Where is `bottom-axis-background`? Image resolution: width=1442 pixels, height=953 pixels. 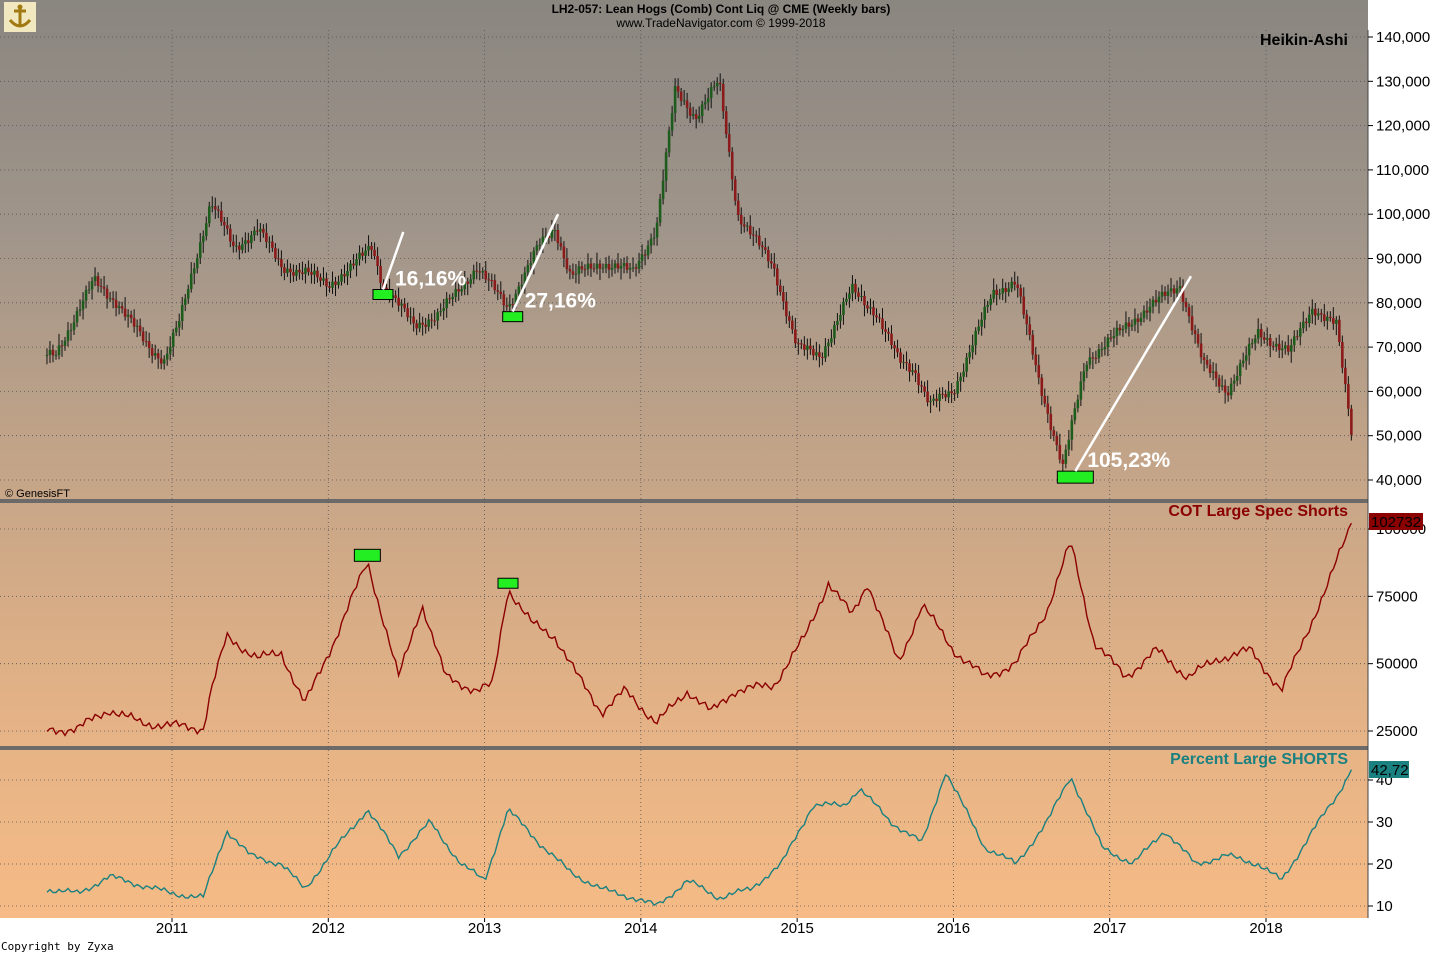 bottom-axis-background is located at coordinates (721, 935).